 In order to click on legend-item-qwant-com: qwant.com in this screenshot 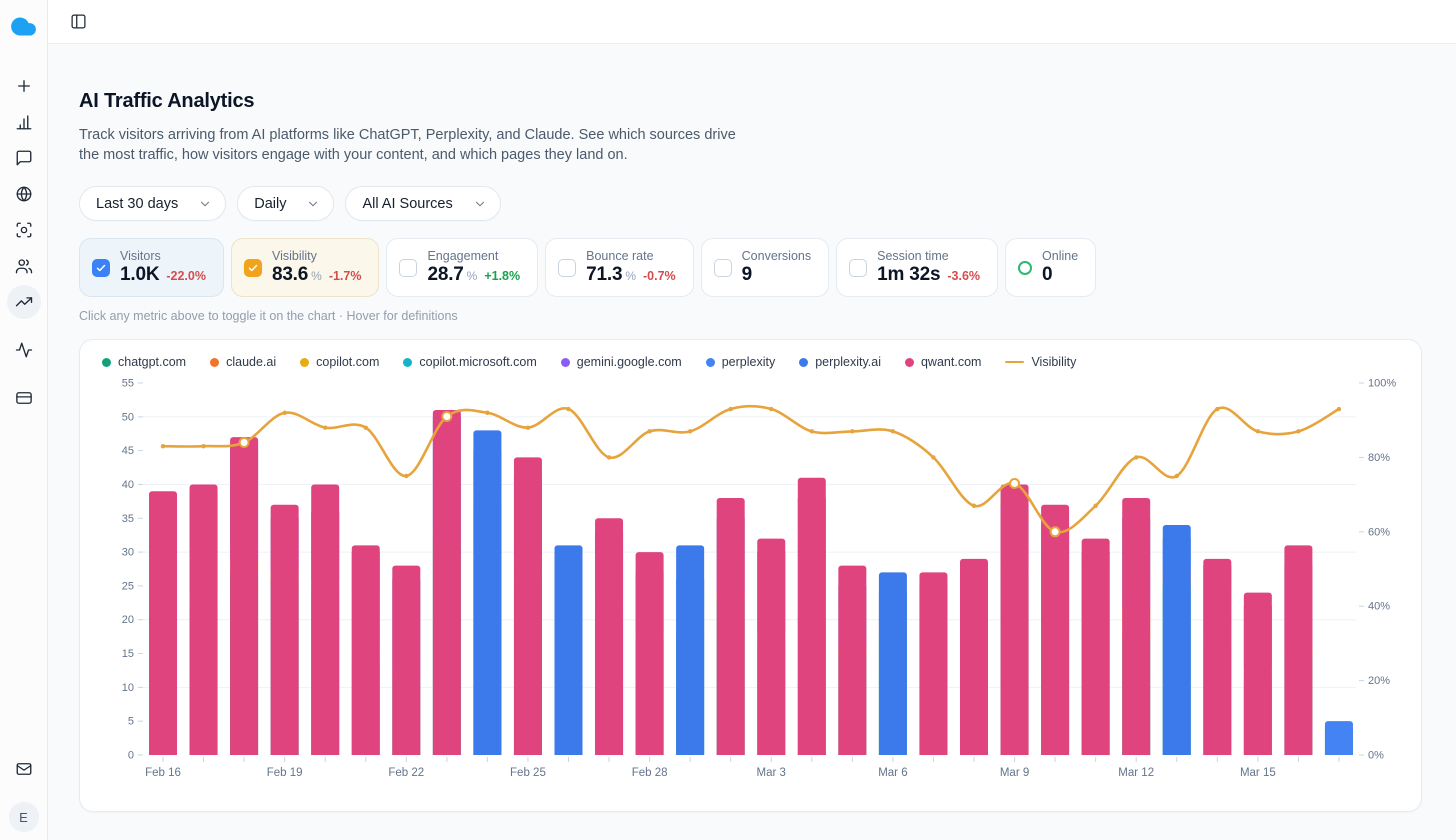, I will do `click(942, 362)`.